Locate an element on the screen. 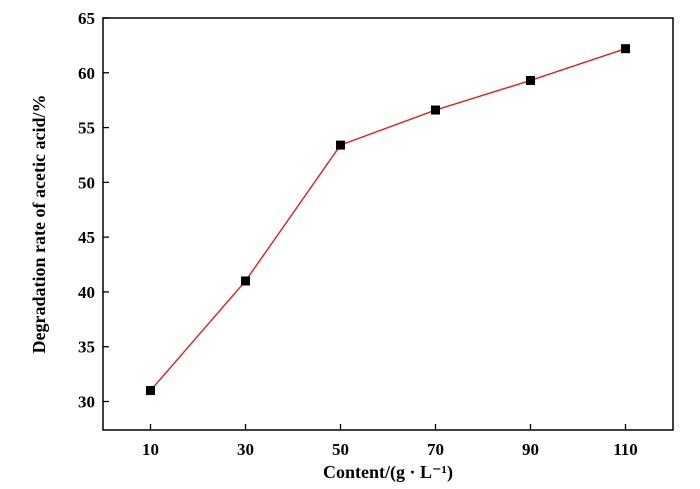  x-axis-label: Content/(g · L⁻¹) is located at coordinates (388, 472).